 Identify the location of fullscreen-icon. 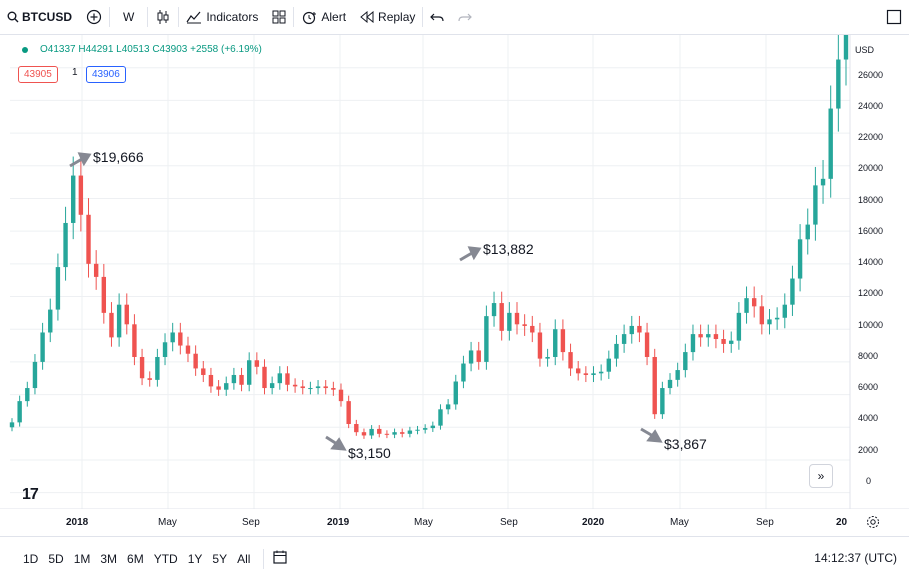
(894, 17).